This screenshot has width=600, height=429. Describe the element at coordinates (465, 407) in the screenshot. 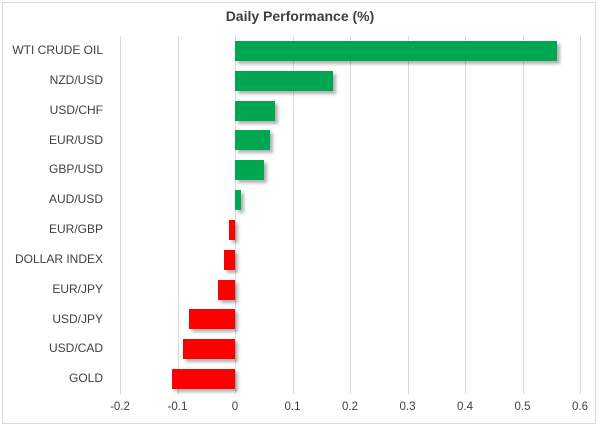

I see `x-tick-label: 0.4` at that location.